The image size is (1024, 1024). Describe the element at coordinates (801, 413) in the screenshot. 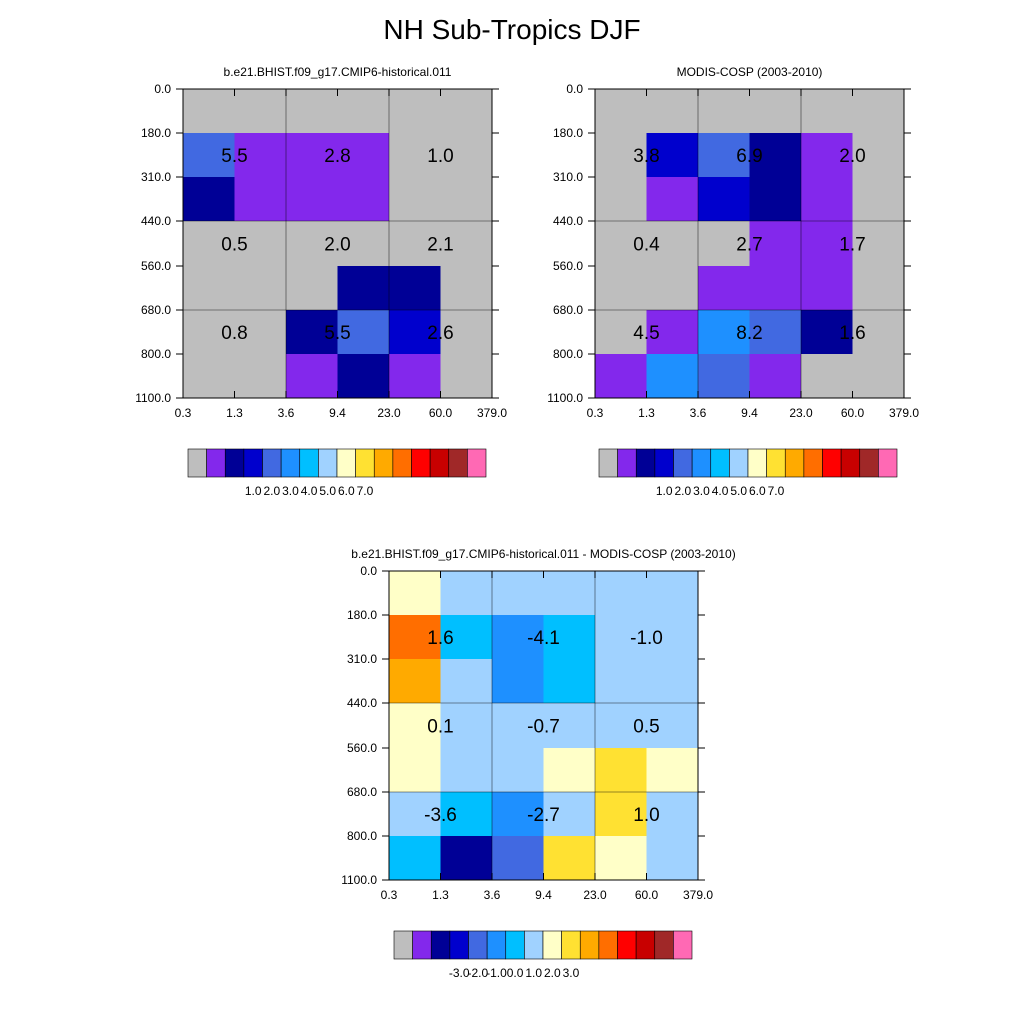

I see `x-tick-label: 23.0` at that location.